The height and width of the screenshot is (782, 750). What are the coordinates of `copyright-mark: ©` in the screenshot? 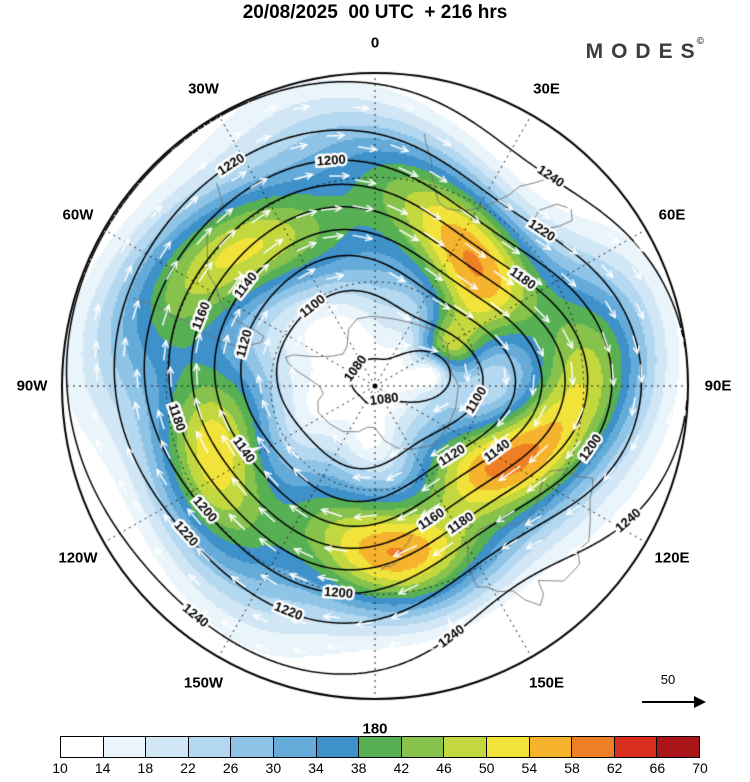 It's located at (700, 41).